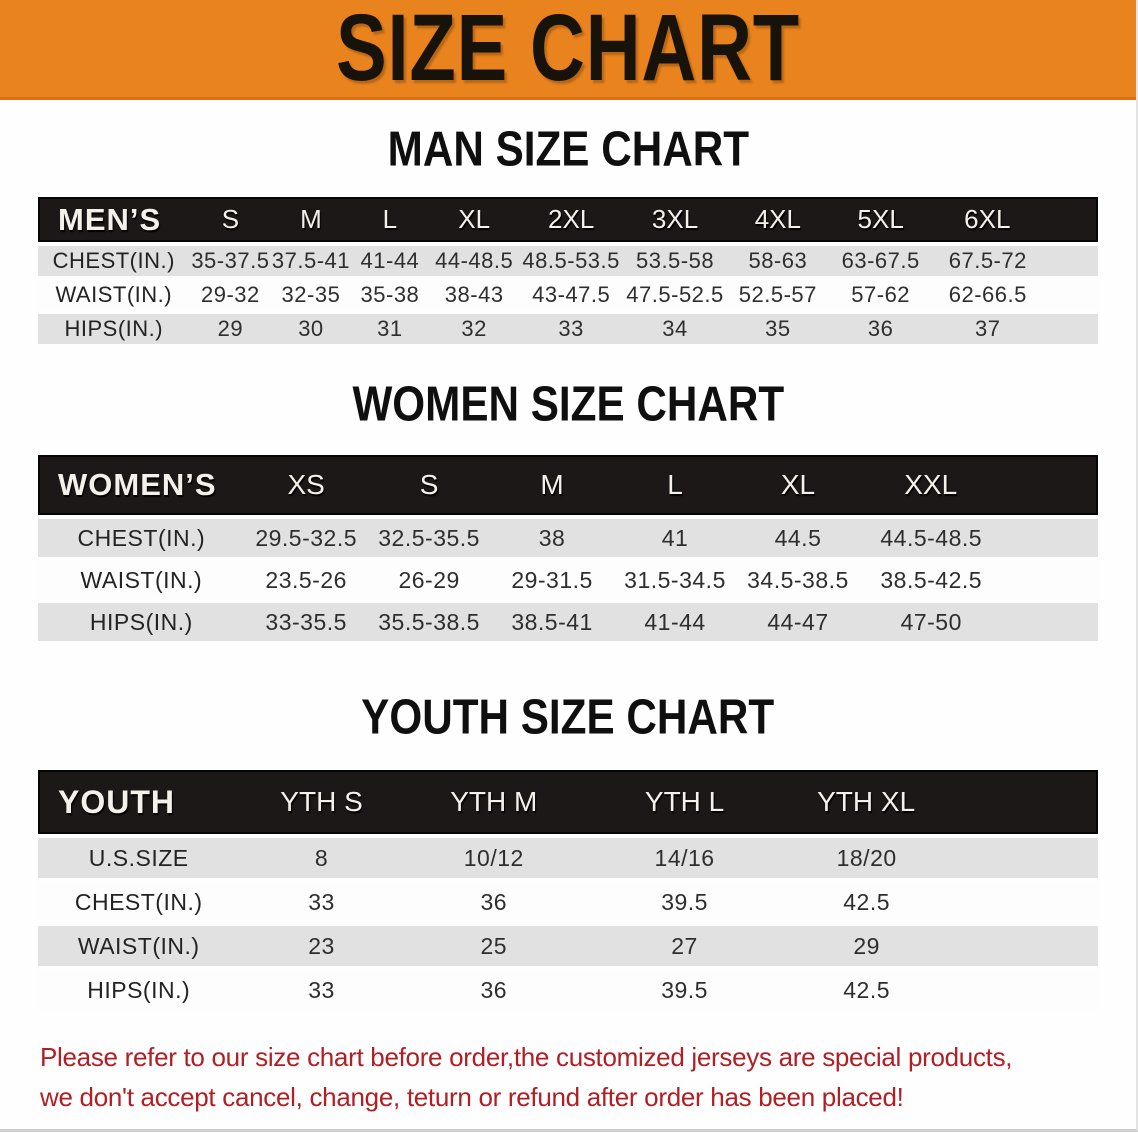  What do you see at coordinates (321, 858) in the screenshot?
I see `table-cell: 8` at bounding box center [321, 858].